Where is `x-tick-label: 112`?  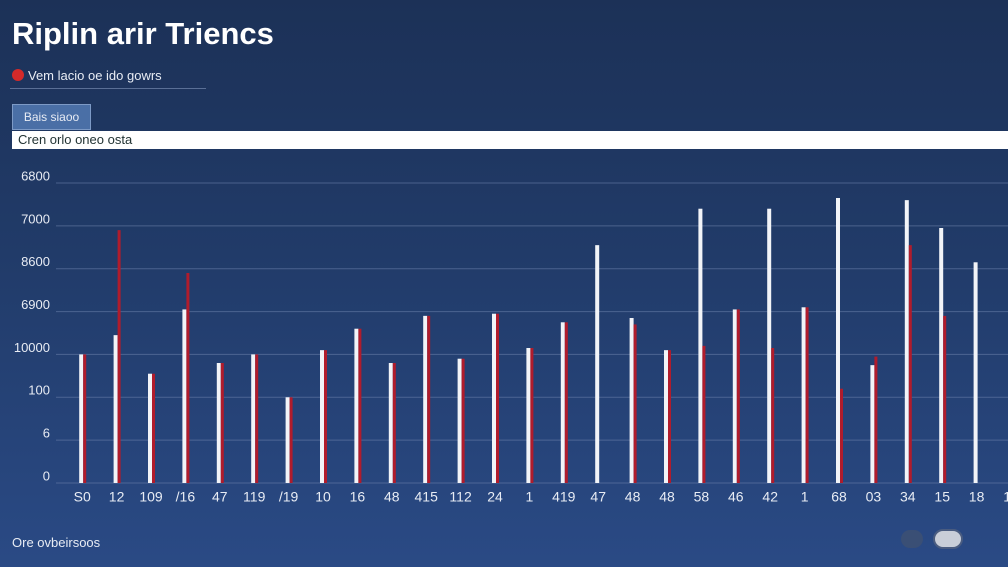 x-tick-label: 112 is located at coordinates (460, 497).